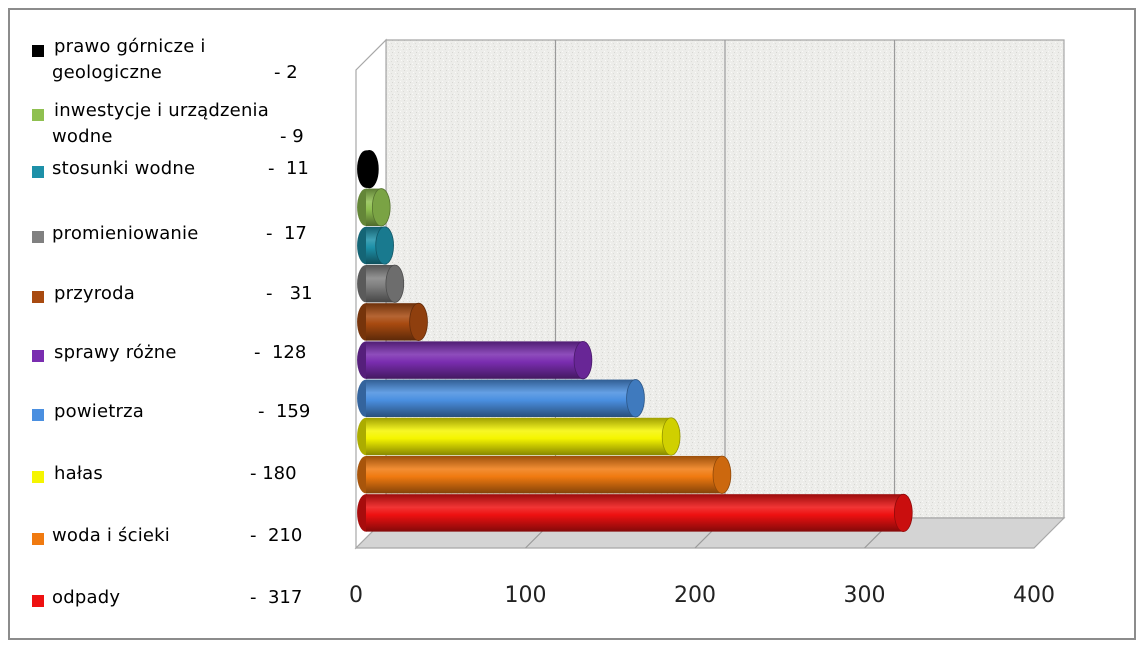 This screenshot has height=653, width=1141. Describe the element at coordinates (111, 535) in the screenshot. I see `legend-label: woda i ścieki` at that location.